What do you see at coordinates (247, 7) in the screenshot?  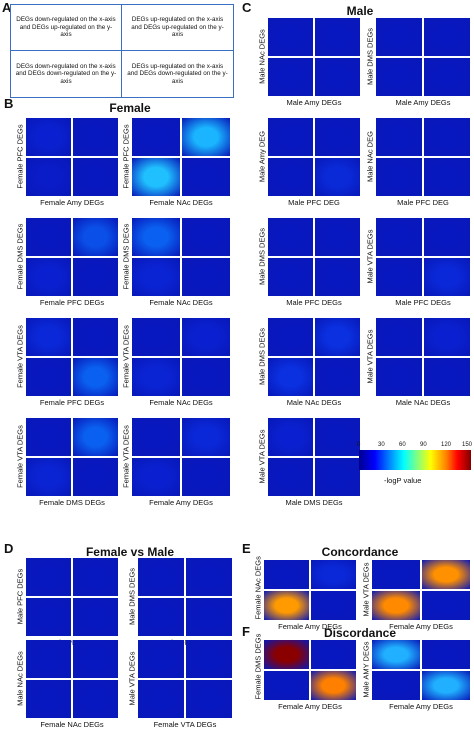 I see `panel-letter-c: C` at bounding box center [247, 7].